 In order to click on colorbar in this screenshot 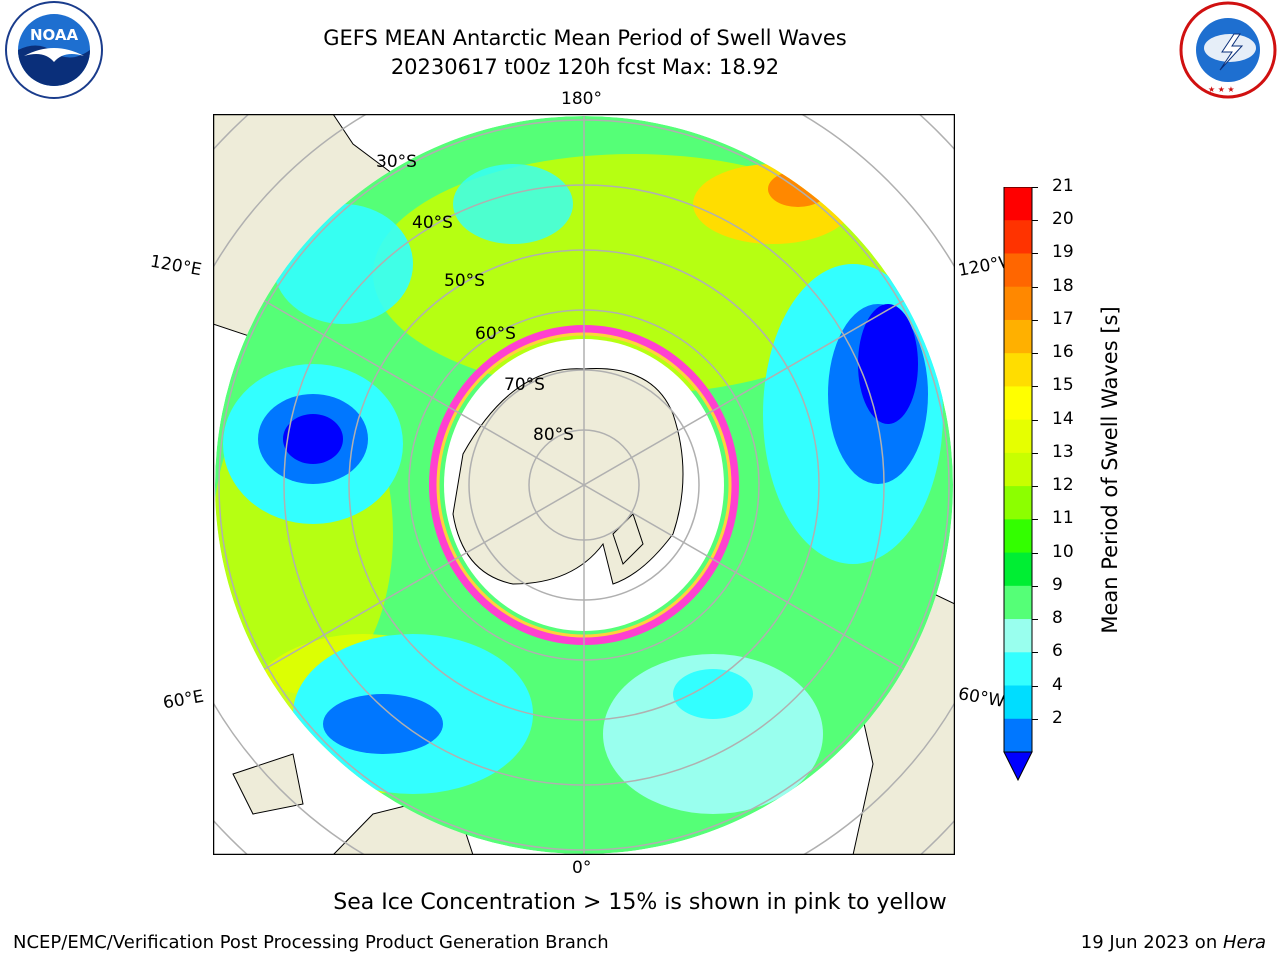, I will do `click(1020, 486)`.